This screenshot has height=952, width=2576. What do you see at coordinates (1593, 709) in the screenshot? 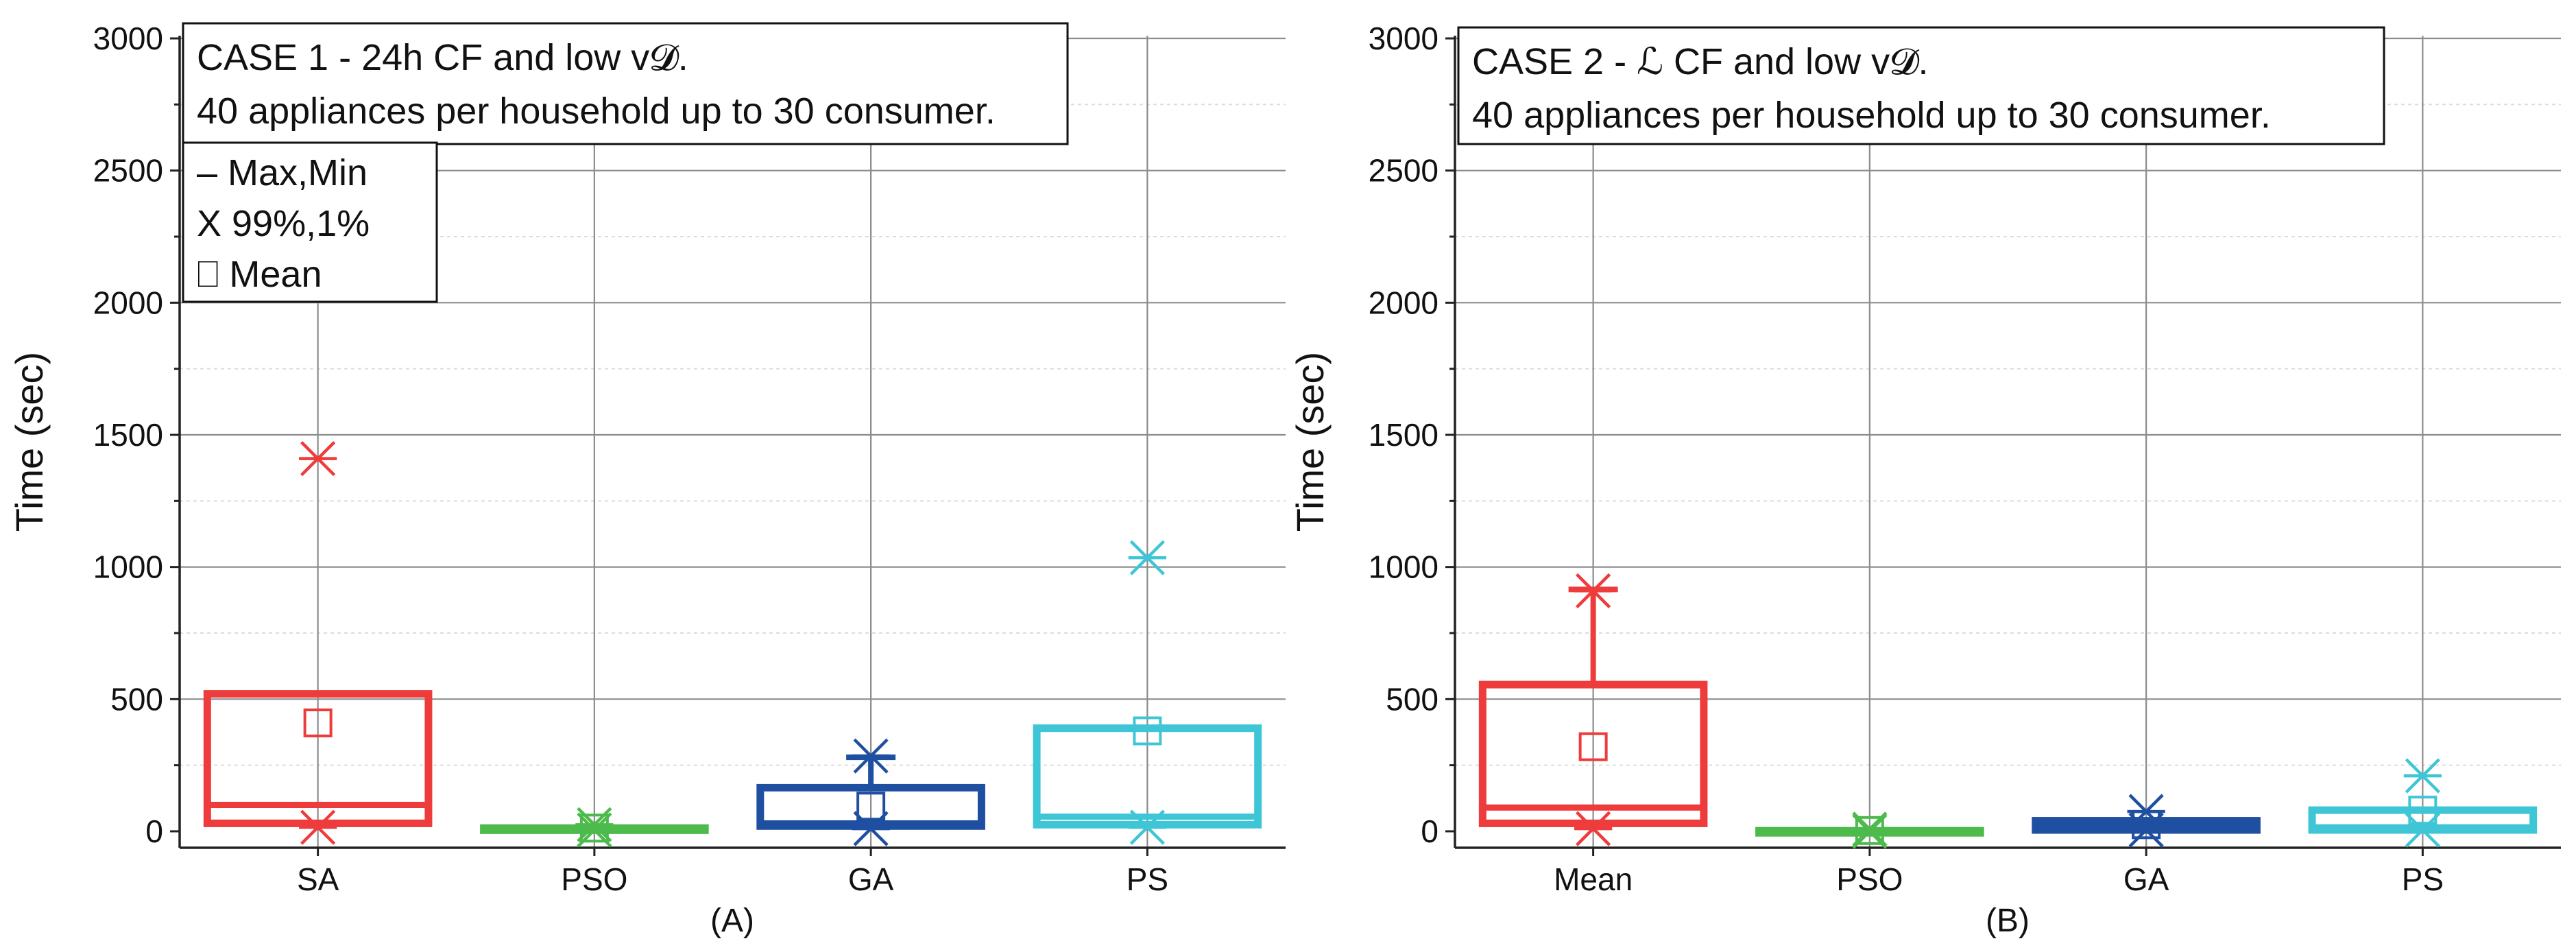
I see `box-mean` at bounding box center [1593, 709].